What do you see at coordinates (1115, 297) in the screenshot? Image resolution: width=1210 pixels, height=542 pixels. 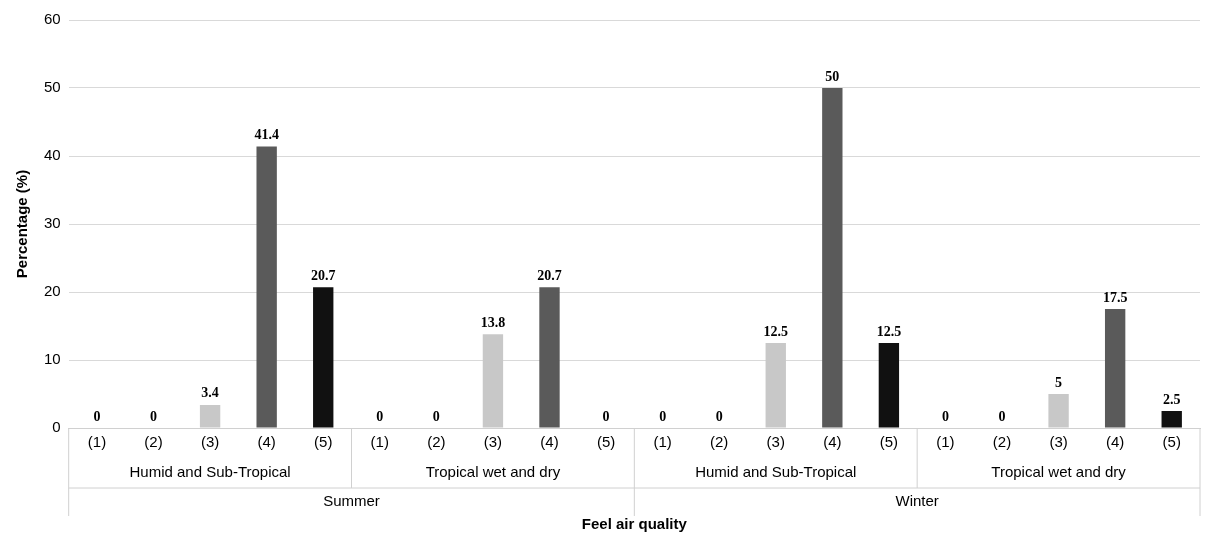 I see `data-label: 17.5` at bounding box center [1115, 297].